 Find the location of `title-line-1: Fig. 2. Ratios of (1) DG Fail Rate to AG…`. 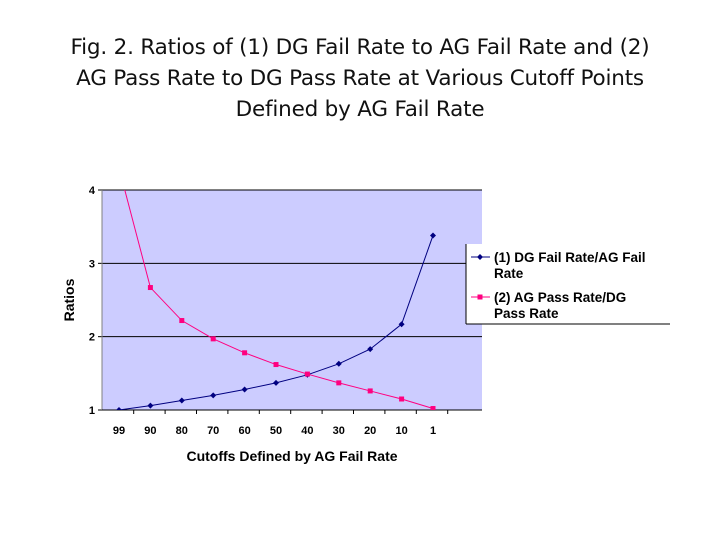

title-line-1: Fig. 2. Ratios of (1) DG Fail Rate to AG… is located at coordinates (360, 47).